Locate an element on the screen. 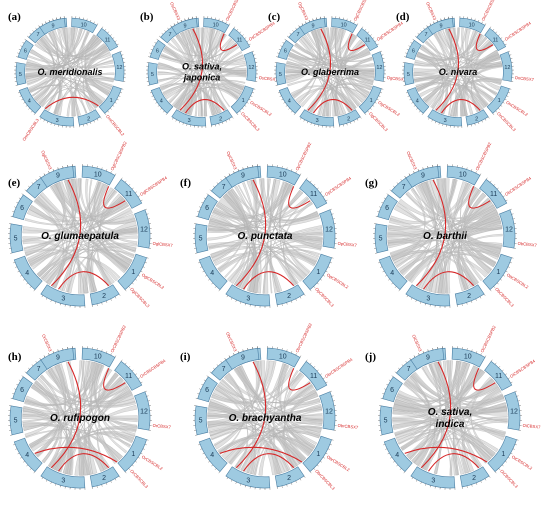 The width and height of the screenshot is (550, 510). highlight-links is located at coordinates (453, 234).